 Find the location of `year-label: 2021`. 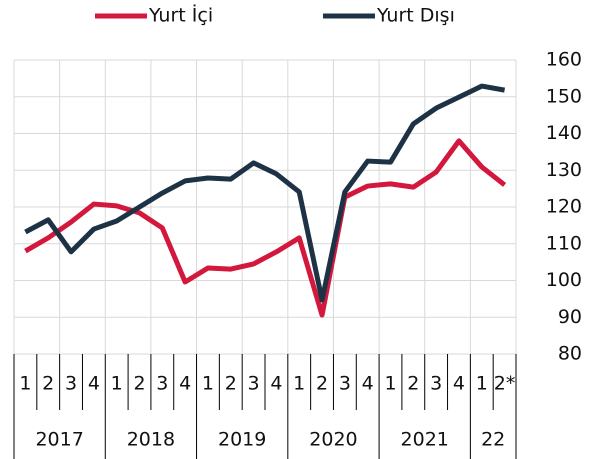

year-label: 2021 is located at coordinates (425, 440).